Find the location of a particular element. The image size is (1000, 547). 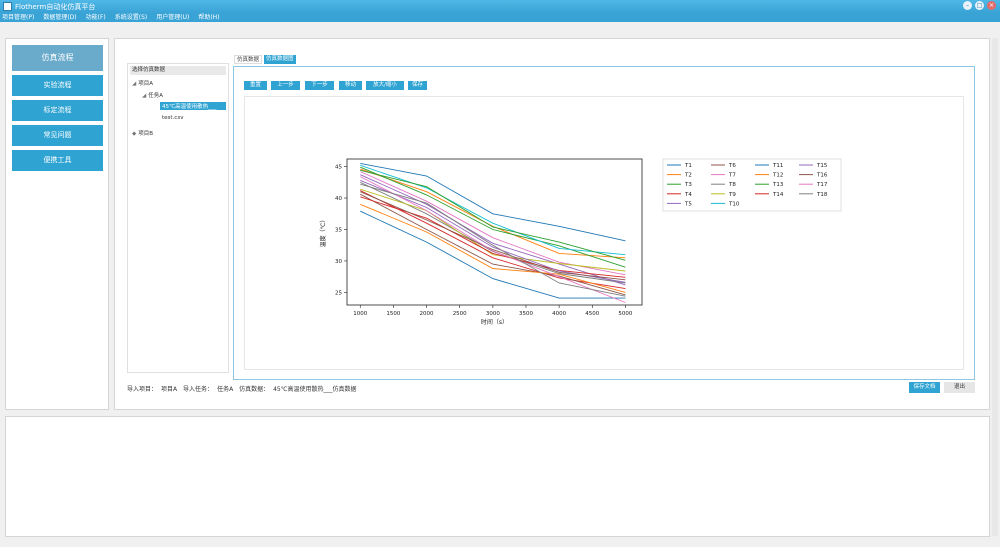

window-controls: – □ × is located at coordinates (979, 5).